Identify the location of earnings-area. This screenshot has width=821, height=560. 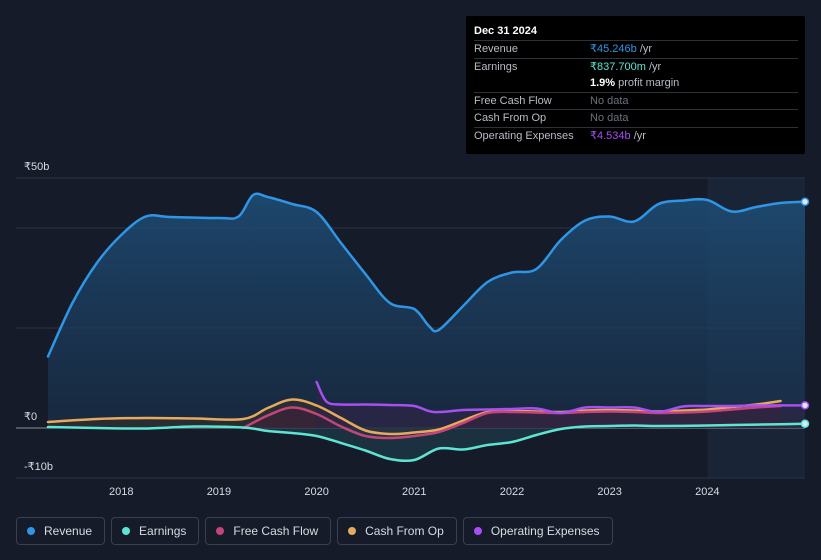
(426, 442).